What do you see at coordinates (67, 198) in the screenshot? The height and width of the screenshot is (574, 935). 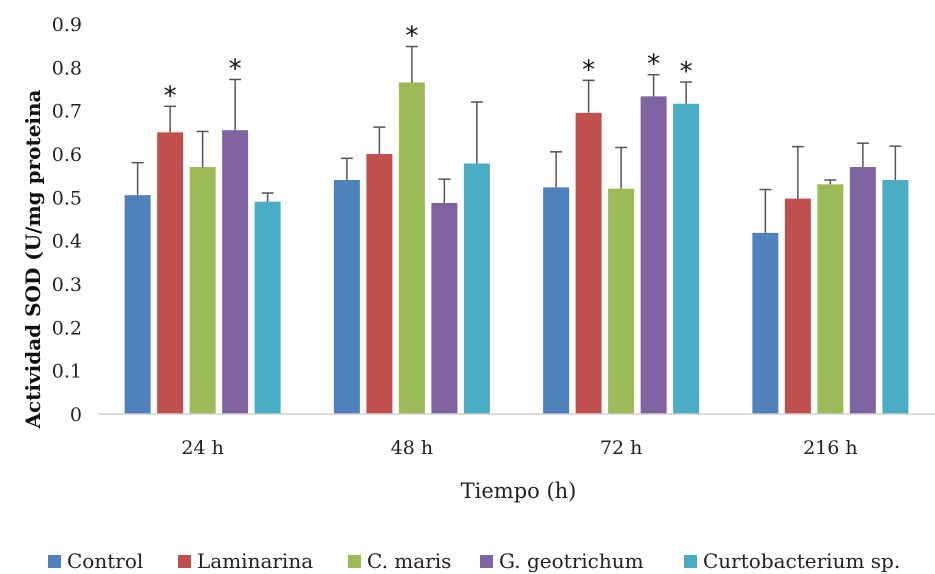 I see `y-tick-label: 0.5` at bounding box center [67, 198].